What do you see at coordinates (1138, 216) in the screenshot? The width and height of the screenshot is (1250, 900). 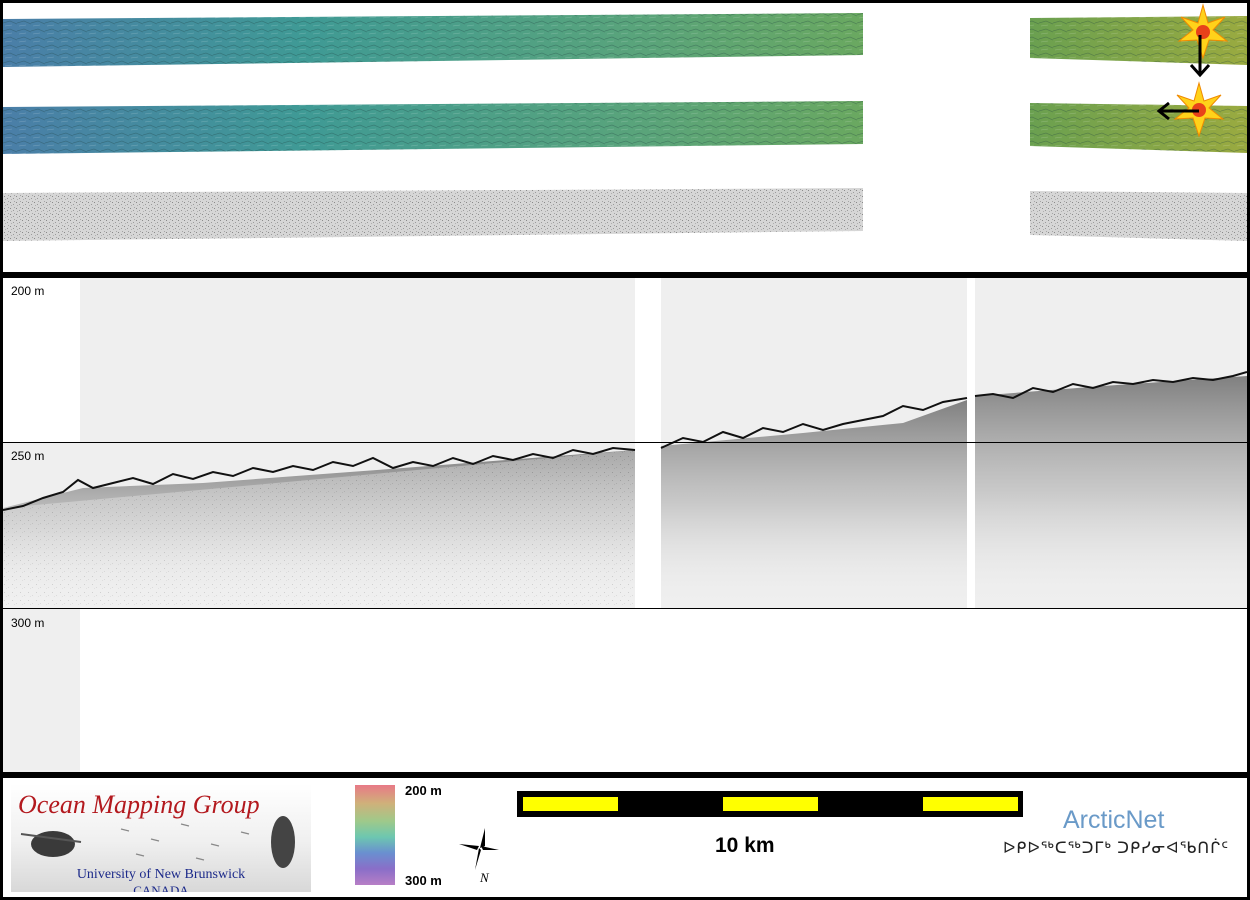 I see `backscatter-strip-right` at bounding box center [1138, 216].